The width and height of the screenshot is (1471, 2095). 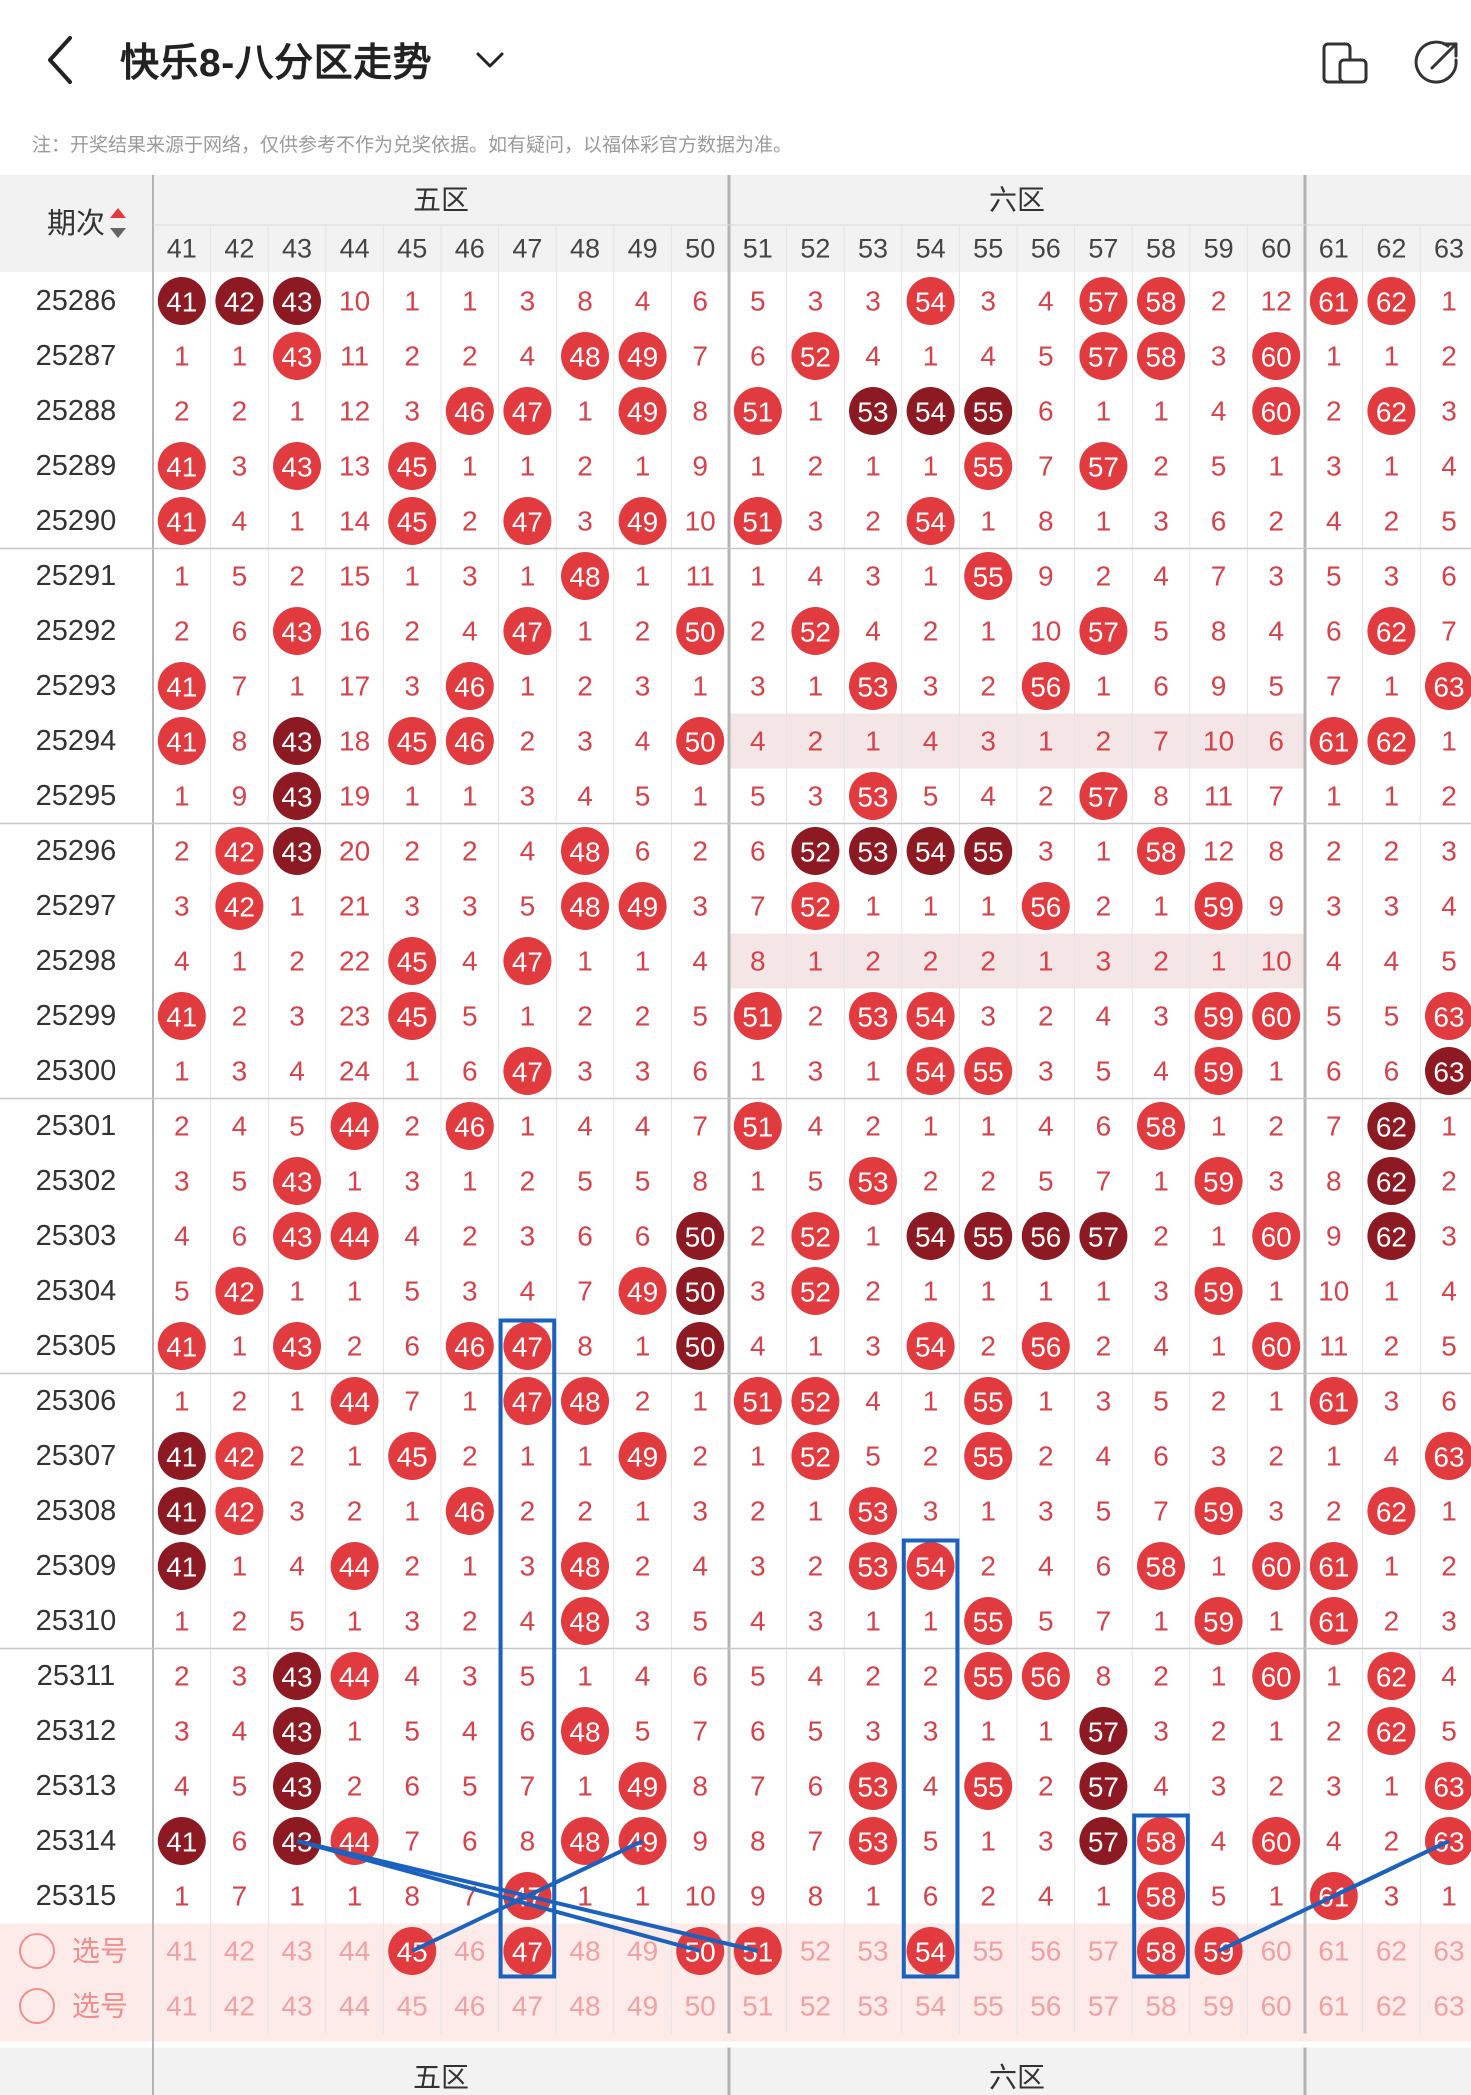 What do you see at coordinates (1219, 249) in the screenshot?
I see `column-number: 59` at bounding box center [1219, 249].